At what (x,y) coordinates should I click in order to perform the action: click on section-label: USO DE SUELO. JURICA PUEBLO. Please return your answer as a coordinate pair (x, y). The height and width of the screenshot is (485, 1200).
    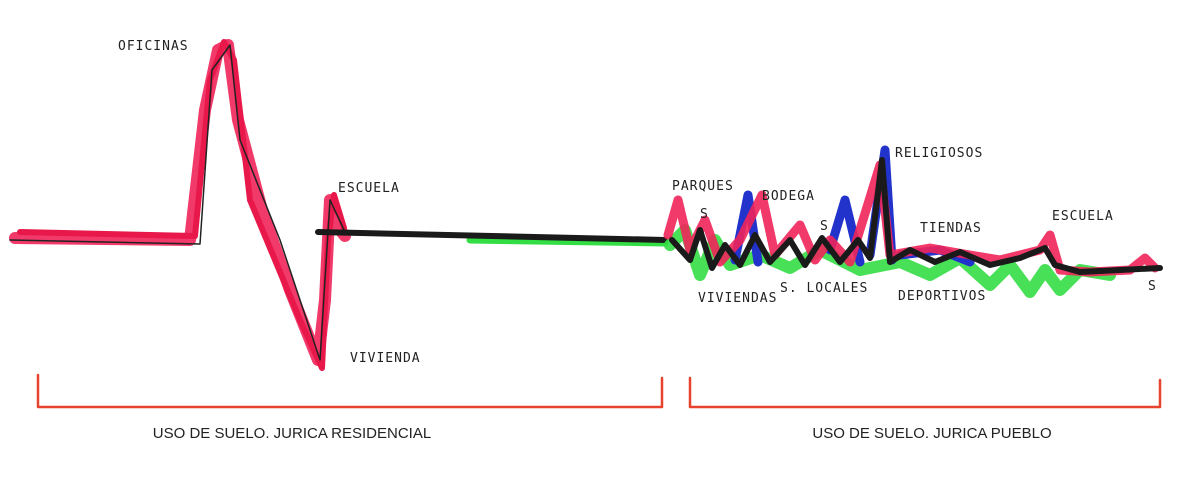
    Looking at the image, I should click on (931, 433).